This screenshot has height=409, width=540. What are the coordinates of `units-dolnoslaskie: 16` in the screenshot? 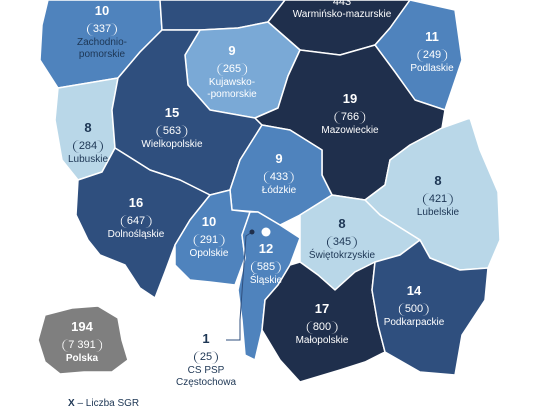 It's located at (136, 202).